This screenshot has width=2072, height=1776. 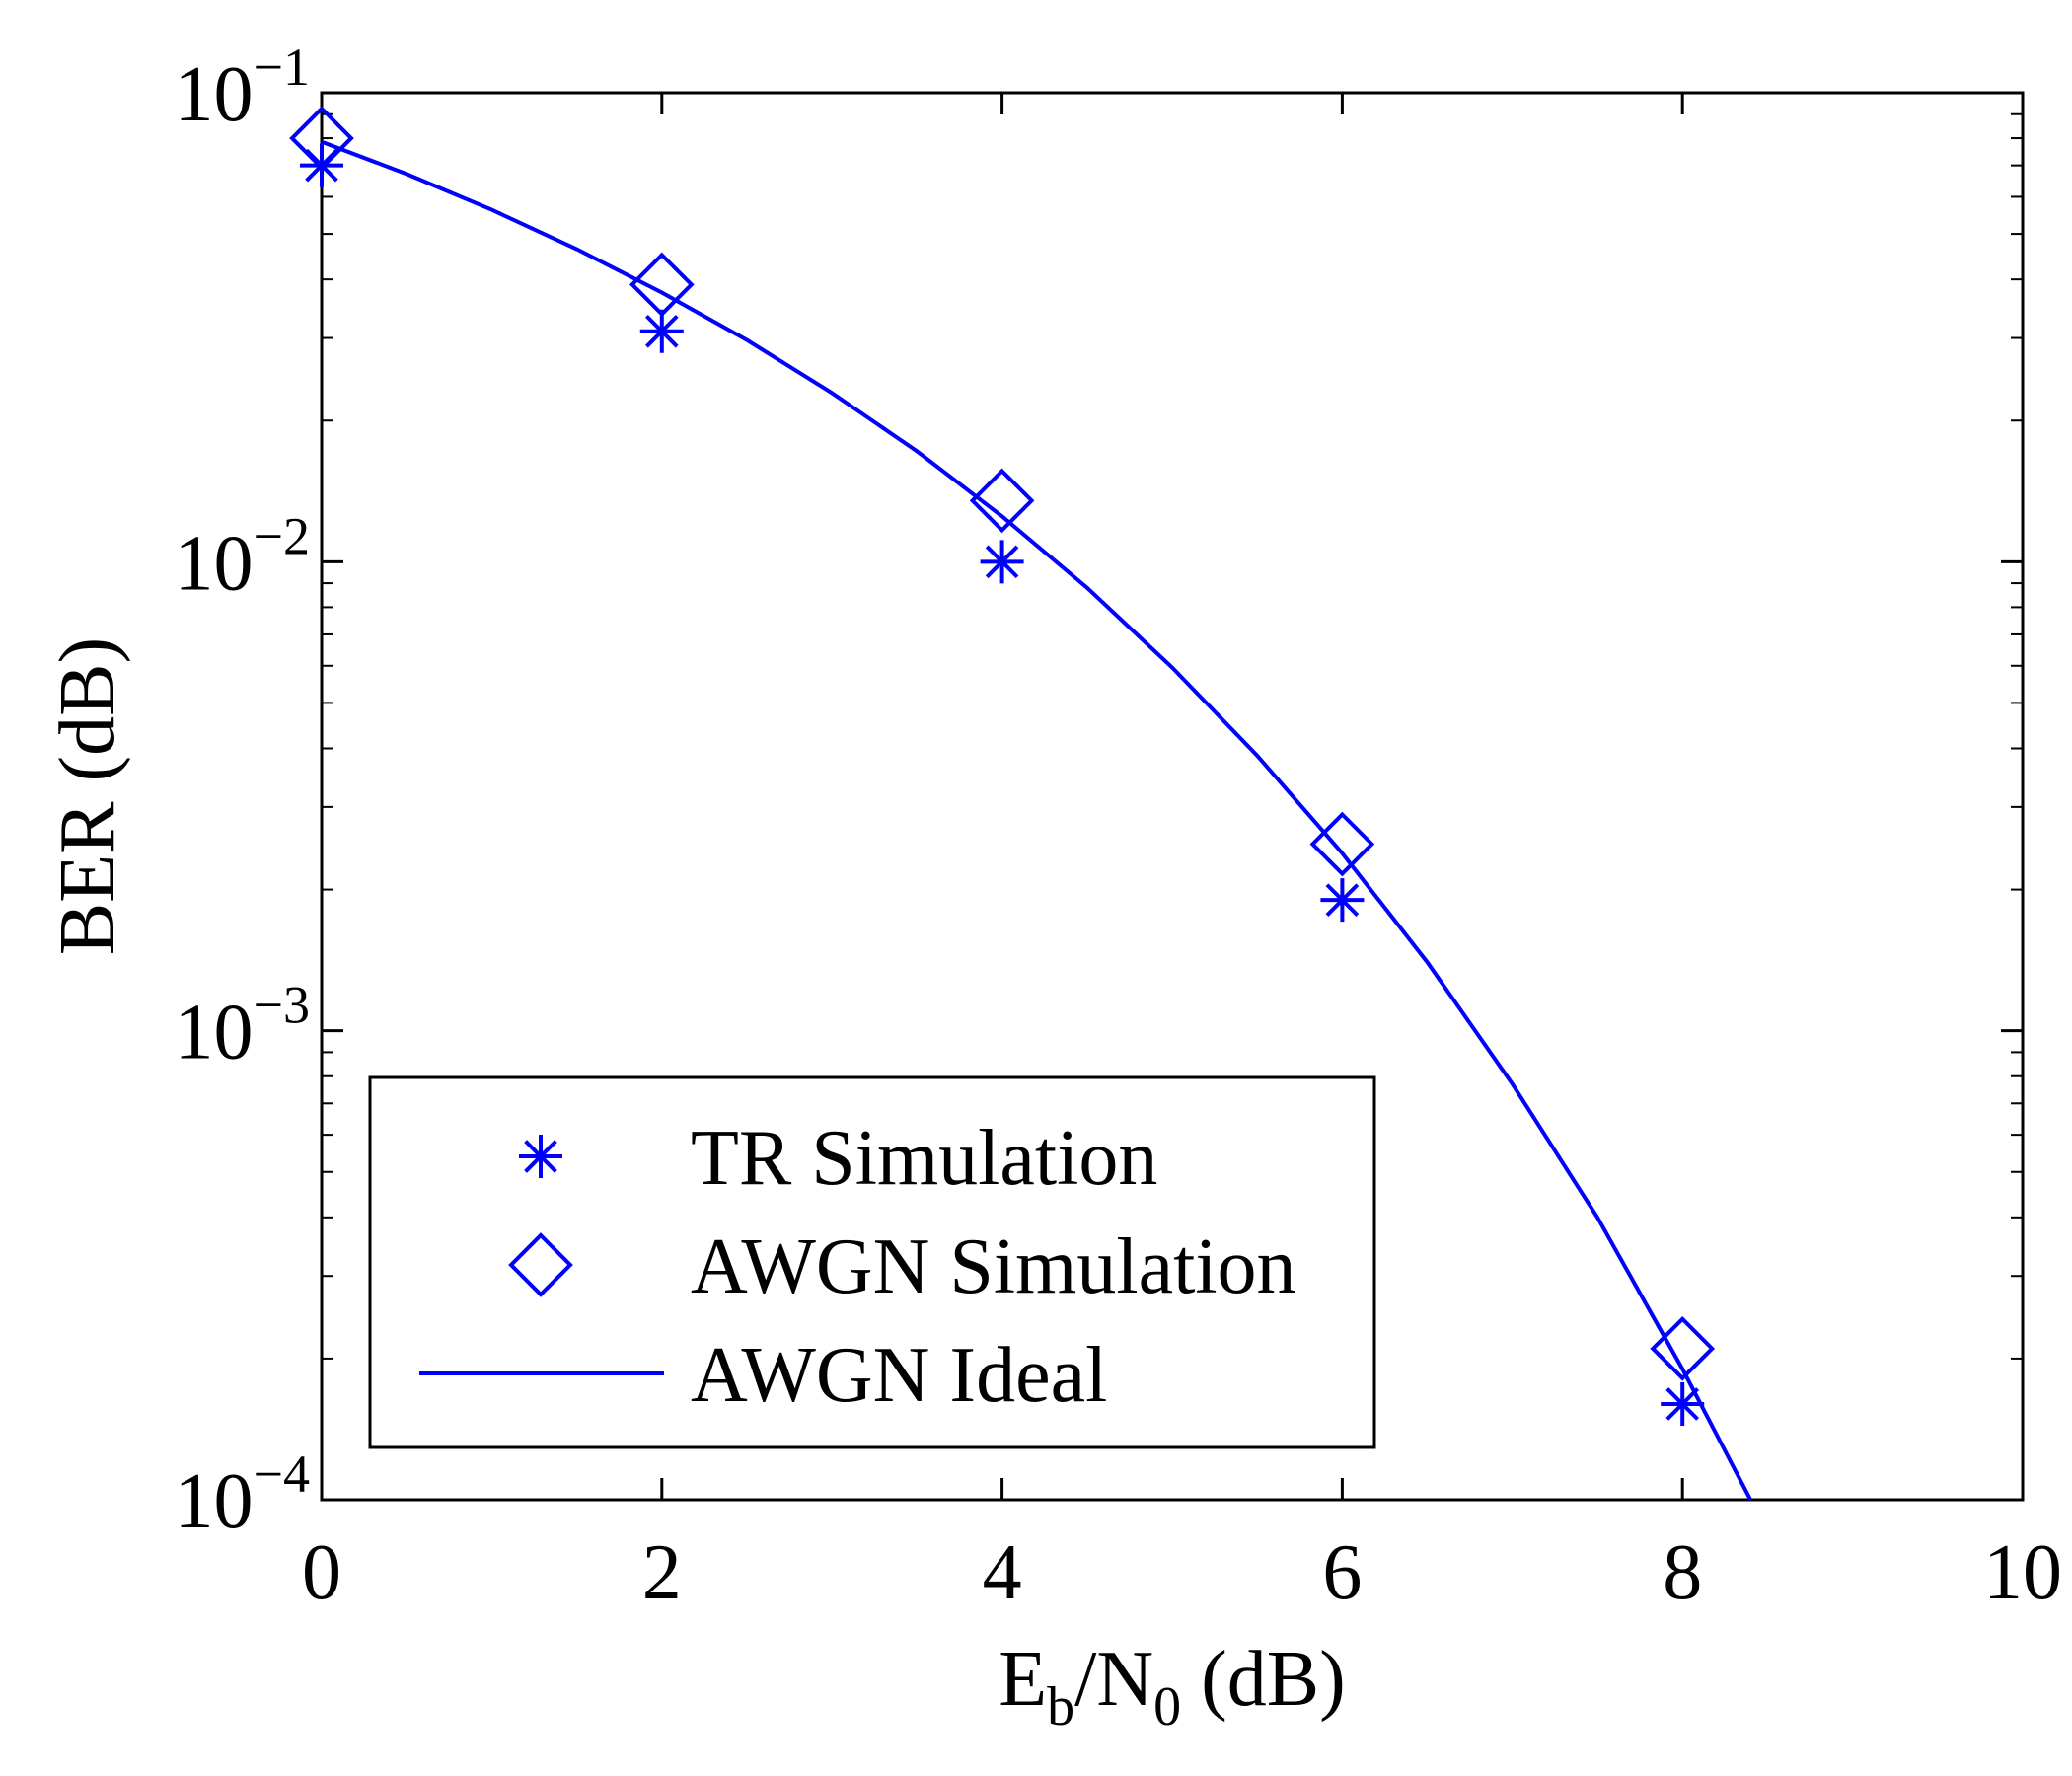 I want to click on x-axis-label-part: E, so click(x=1023, y=1680).